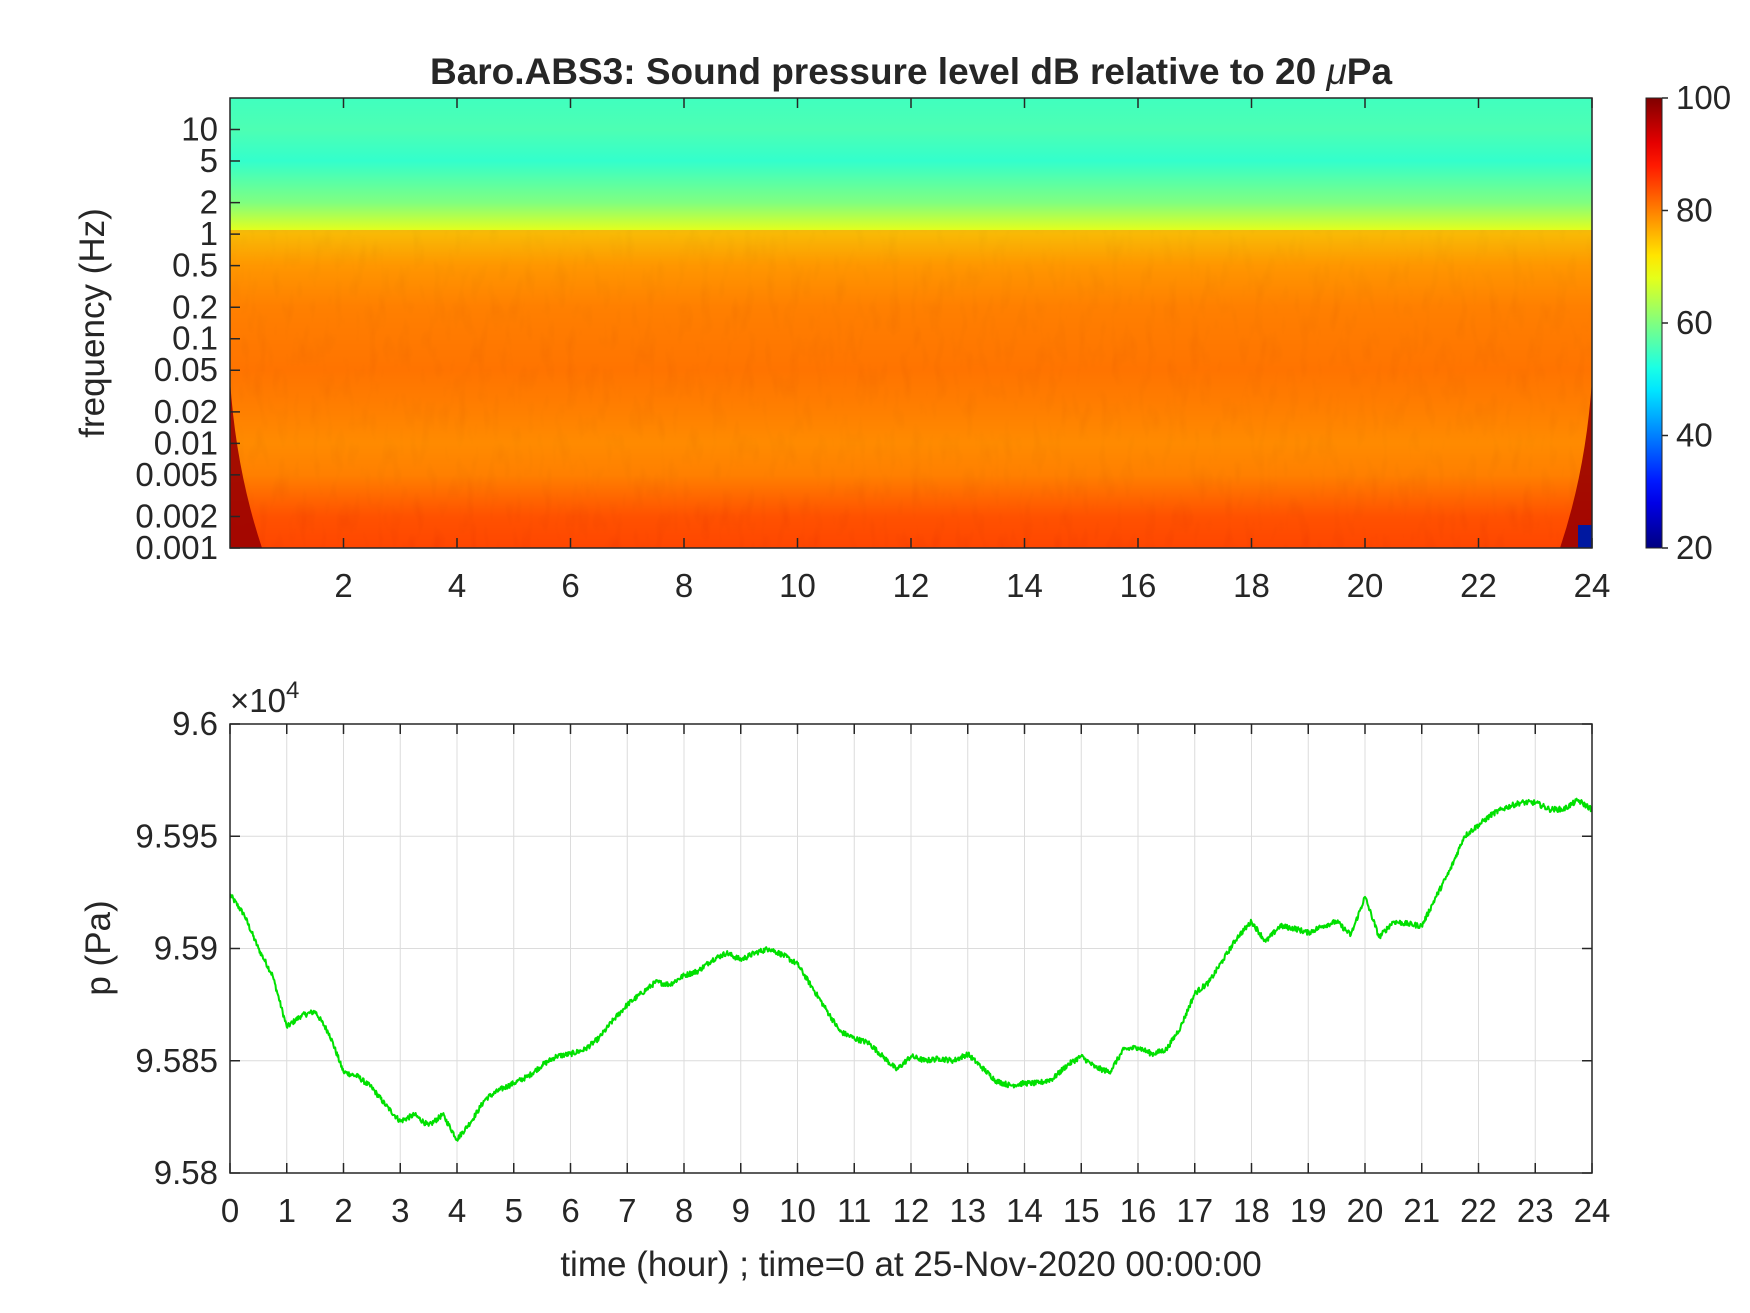 This screenshot has width=1750, height=1313. What do you see at coordinates (911, 1210) in the screenshot?
I see `pressure-x-tick-label: 12` at bounding box center [911, 1210].